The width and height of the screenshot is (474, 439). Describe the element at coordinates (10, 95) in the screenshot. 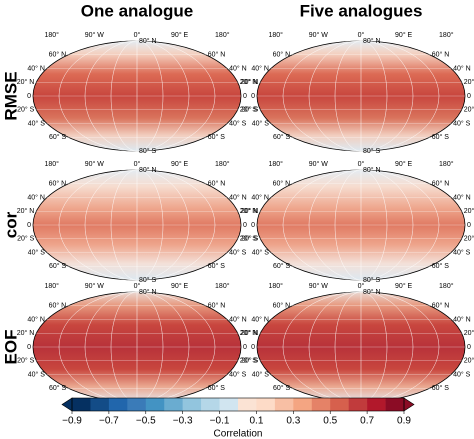

I see `row-label: RMSE` at that location.